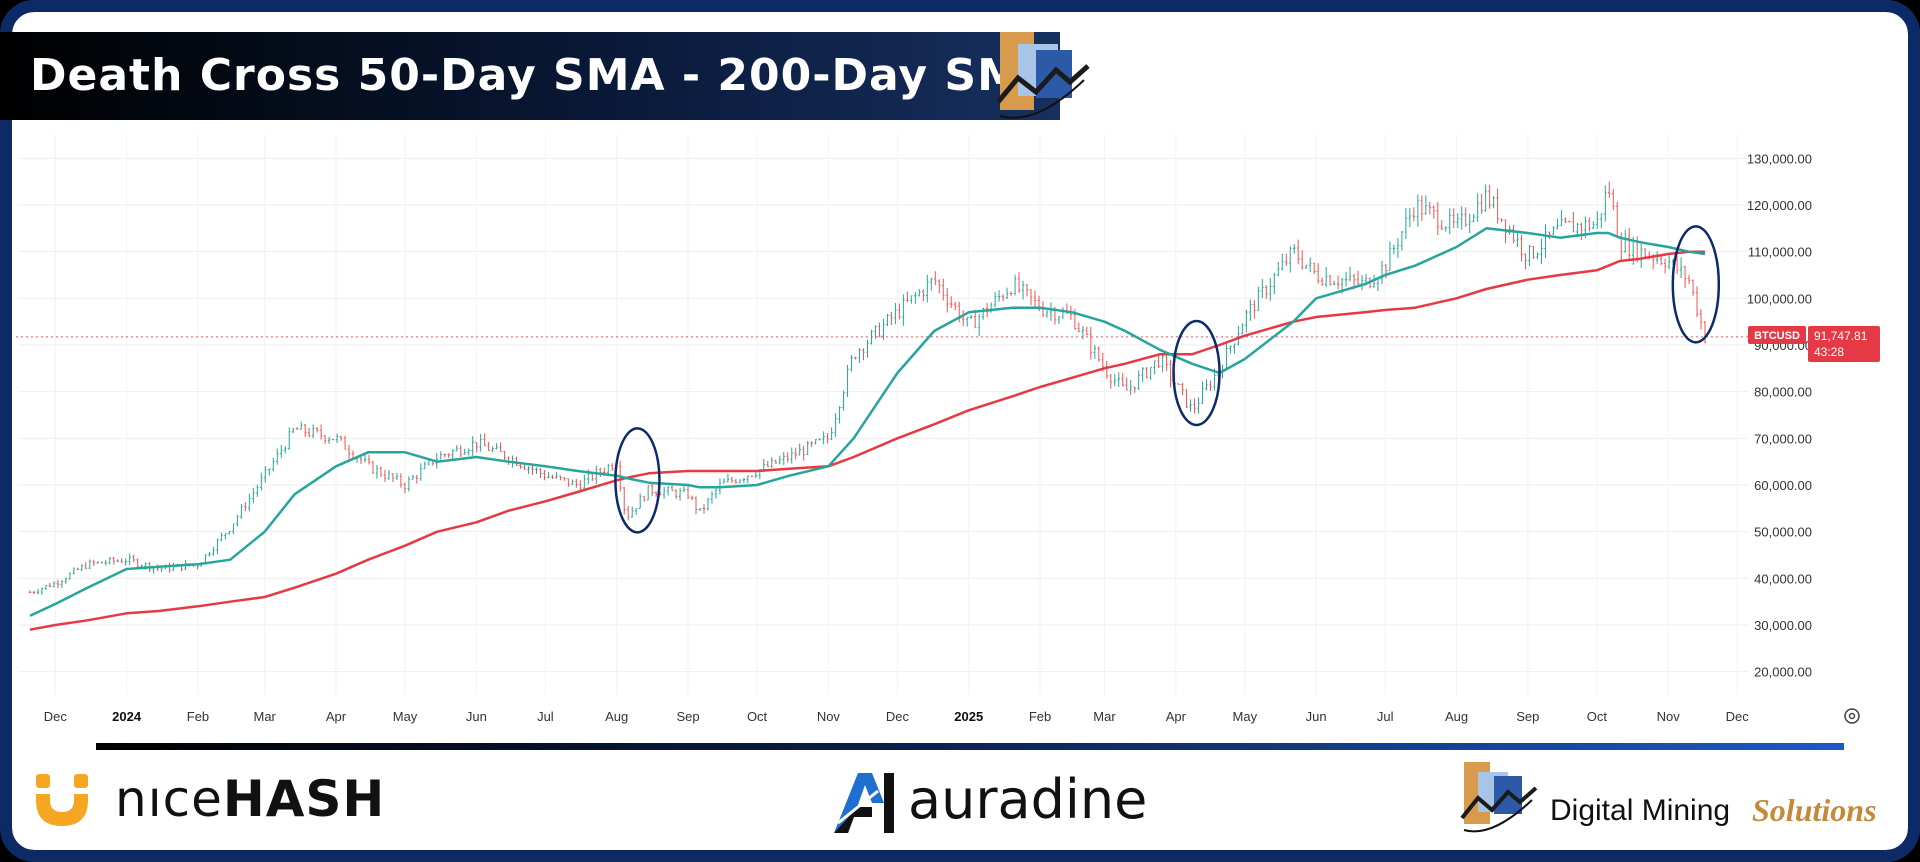 The height and width of the screenshot is (862, 1920). I want to click on y-tick-label: 20,000.00, so click(1783, 672).